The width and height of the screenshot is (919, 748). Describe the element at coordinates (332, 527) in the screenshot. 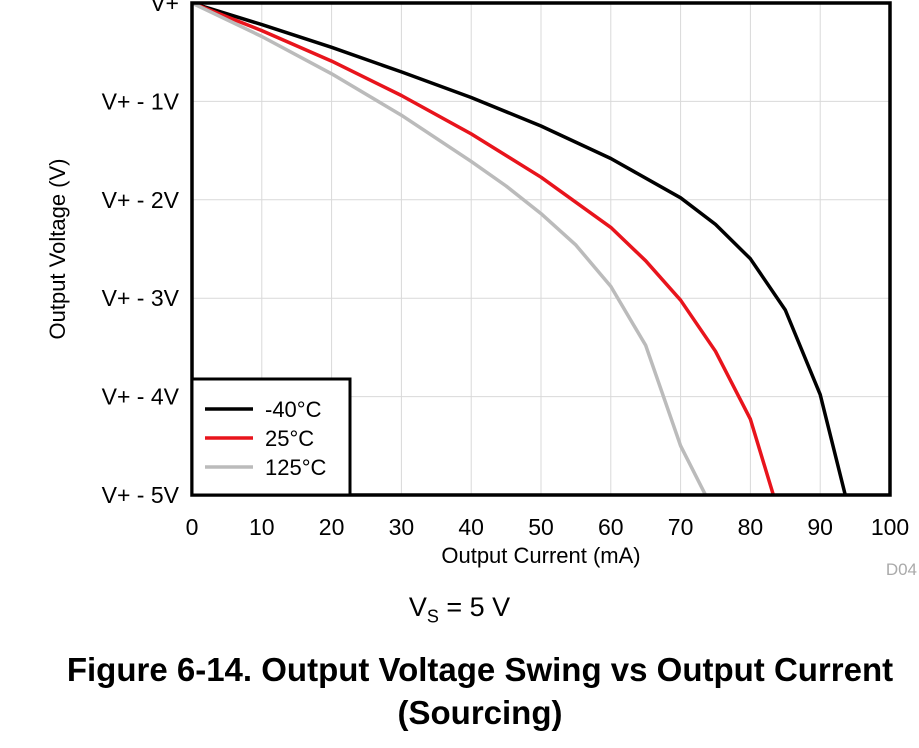

I see `x-tick-label: 20` at that location.